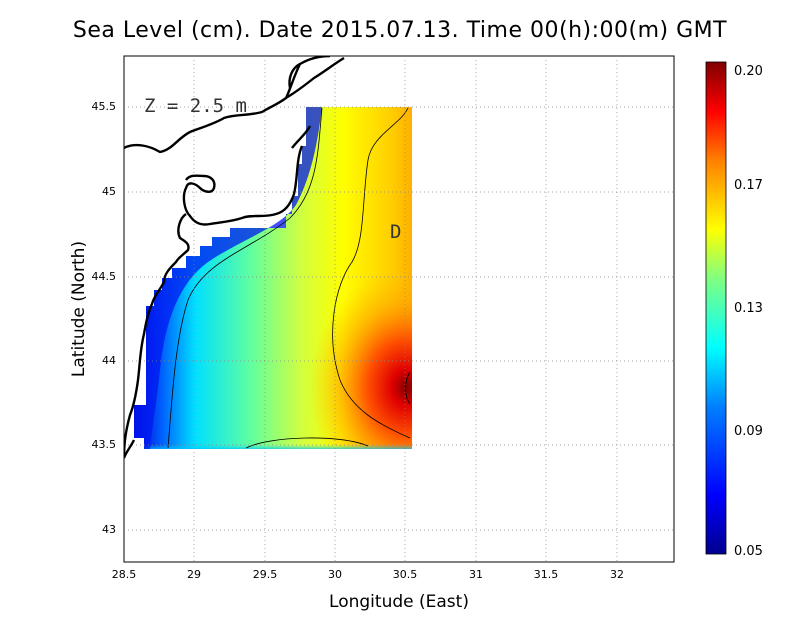 This screenshot has width=800, height=618. Describe the element at coordinates (109, 360) in the screenshot. I see `y-tick-label: 44` at that location.